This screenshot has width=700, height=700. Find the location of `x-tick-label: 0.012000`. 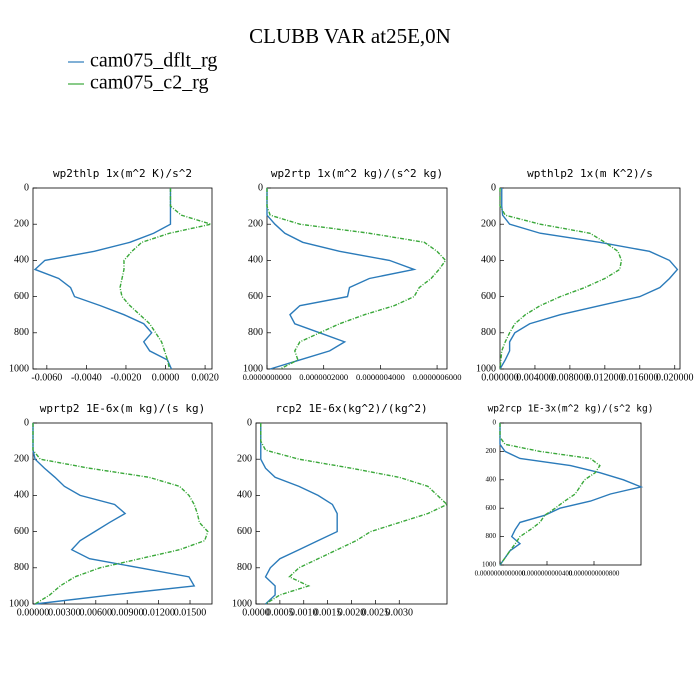

x-tick-label: 0.012000 is located at coordinates (605, 377).